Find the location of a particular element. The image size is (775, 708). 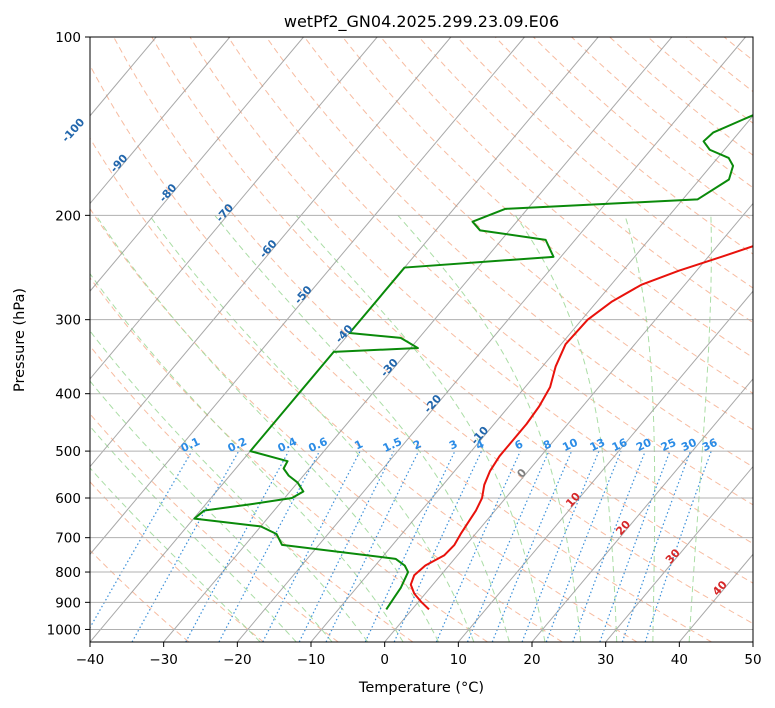

isotherm-label: 20 is located at coordinates (623, 528).